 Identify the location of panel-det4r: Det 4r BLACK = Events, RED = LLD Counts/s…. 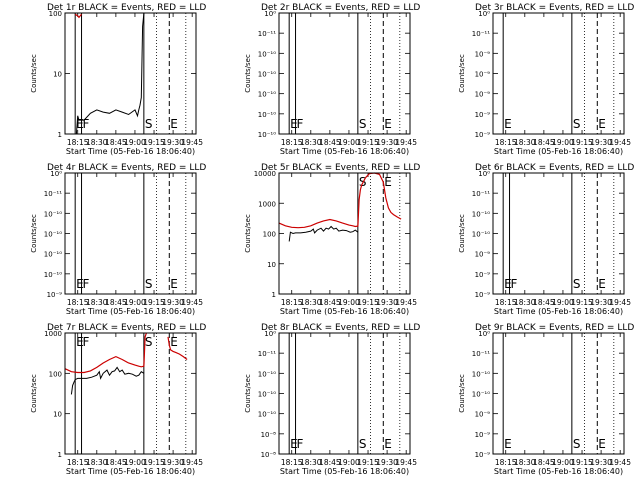
(118, 239).